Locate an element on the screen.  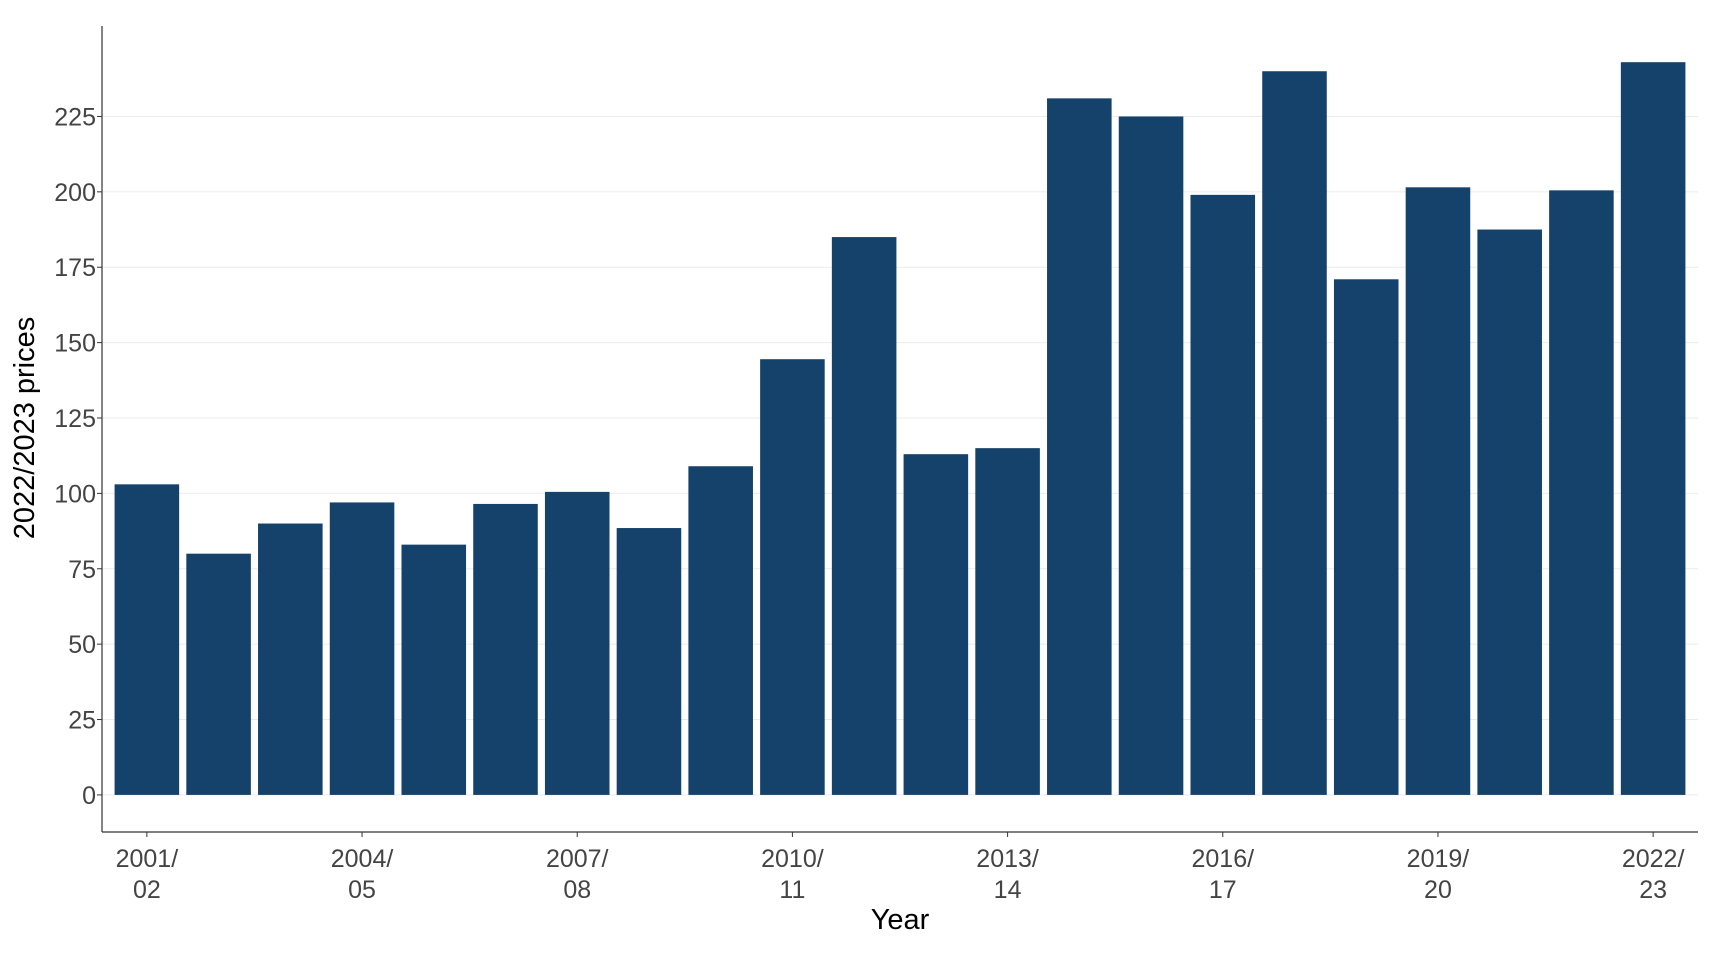
y-axis-ticks: 0 25 50 75 100 125 150 175 200 225 is located at coordinates (78, 456).